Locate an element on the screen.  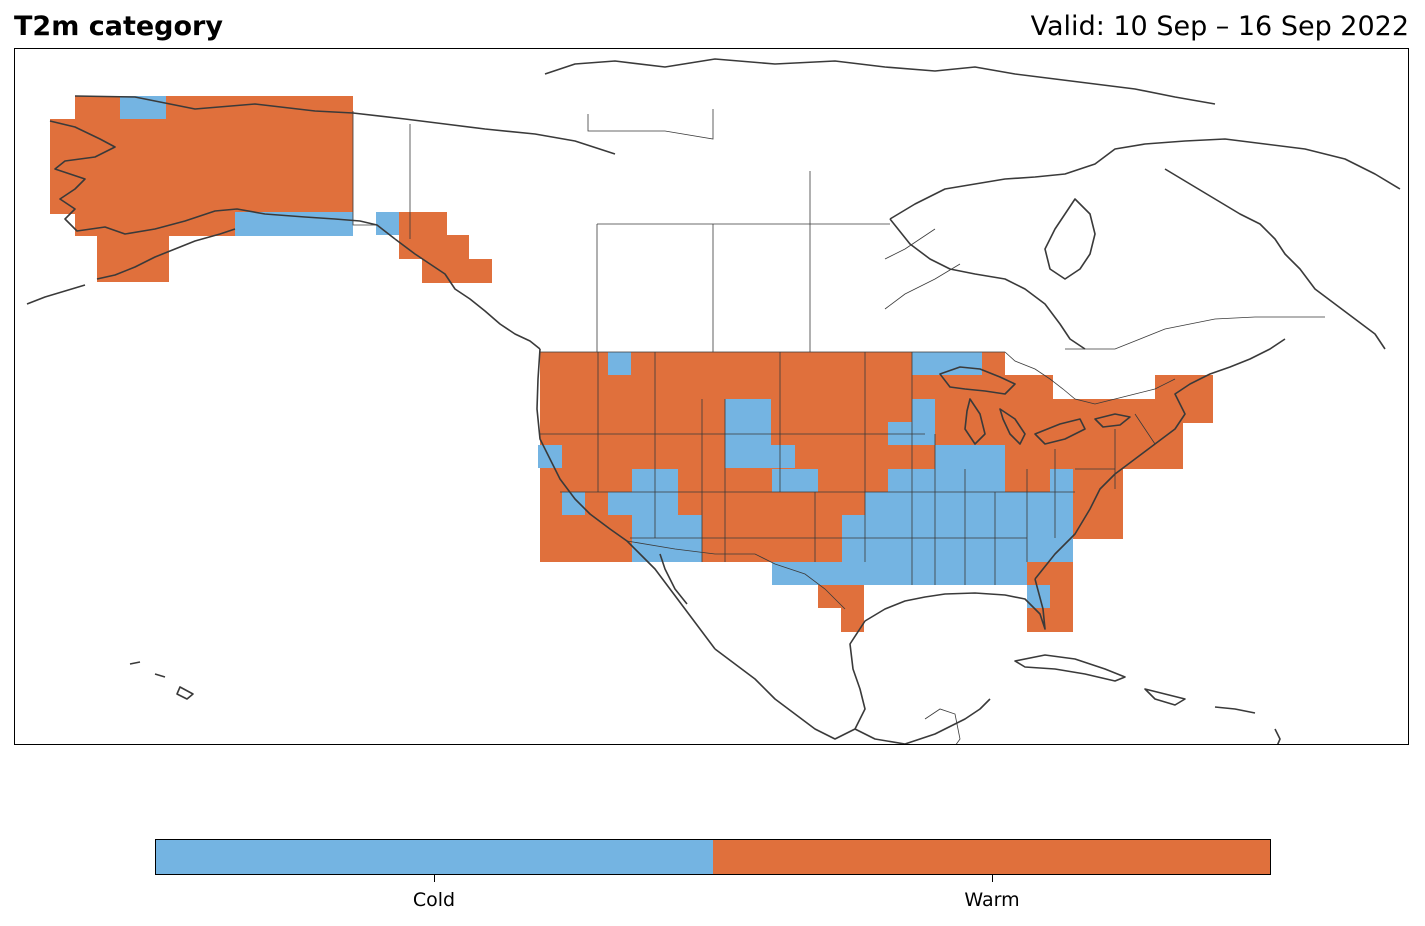
colorbar-label-warm: Warm is located at coordinates (992, 900).